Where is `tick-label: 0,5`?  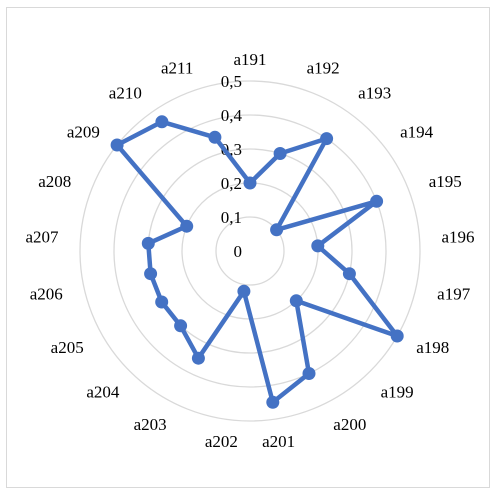
tick-label: 0,5 is located at coordinates (231, 81).